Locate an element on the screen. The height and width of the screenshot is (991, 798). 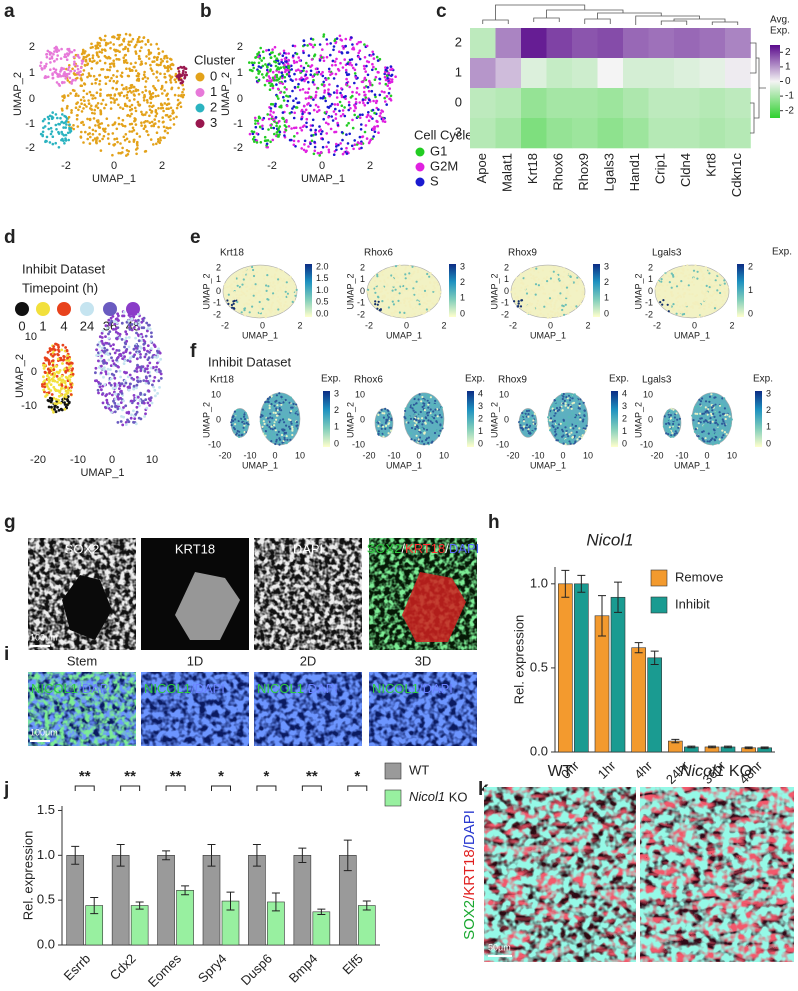
umap-region is located at coordinates (280, 419).